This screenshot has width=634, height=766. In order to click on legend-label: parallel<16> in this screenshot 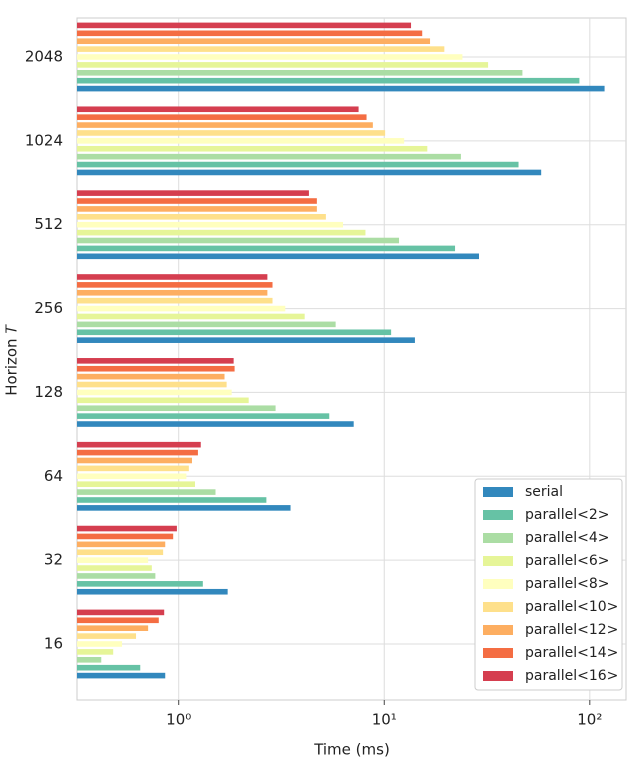, I will do `click(571, 676)`.